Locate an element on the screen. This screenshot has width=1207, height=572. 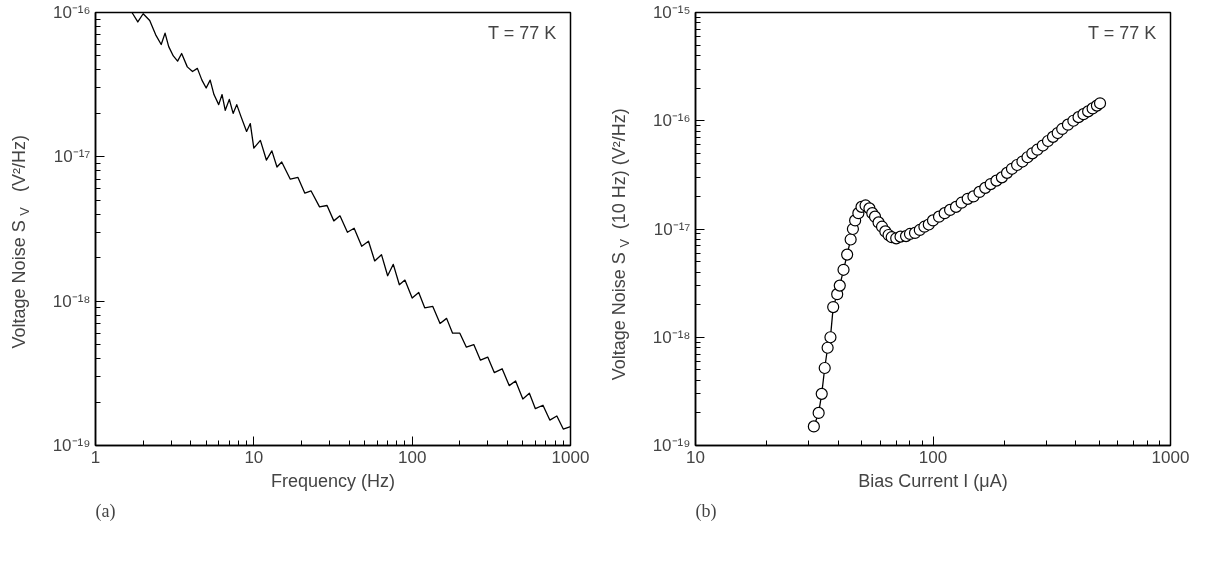
y-axis-title: Voltage Noise SV (V²/Hz) is located at coordinates (20, 242).